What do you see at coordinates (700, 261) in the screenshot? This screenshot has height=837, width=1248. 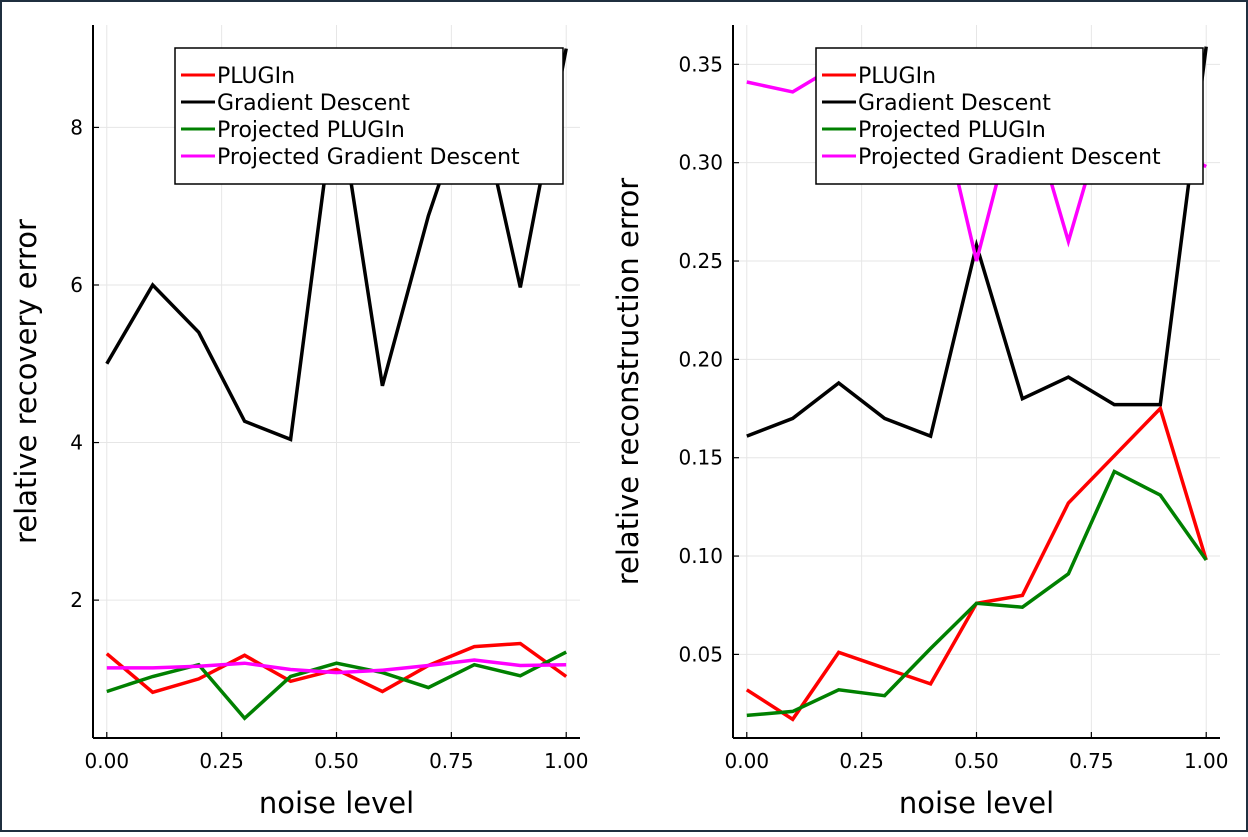 I see `y-tick-label: 0.25` at bounding box center [700, 261].